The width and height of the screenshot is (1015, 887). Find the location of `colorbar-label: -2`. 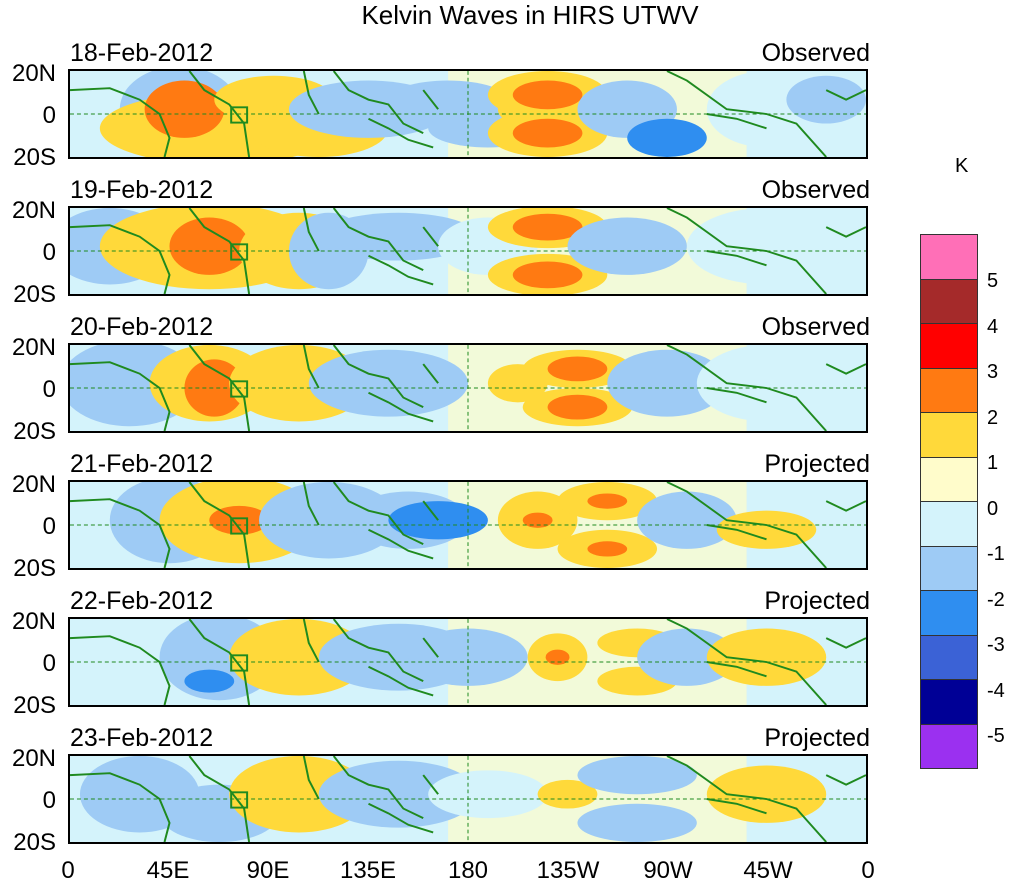

colorbar-label: -2 is located at coordinates (996, 599).